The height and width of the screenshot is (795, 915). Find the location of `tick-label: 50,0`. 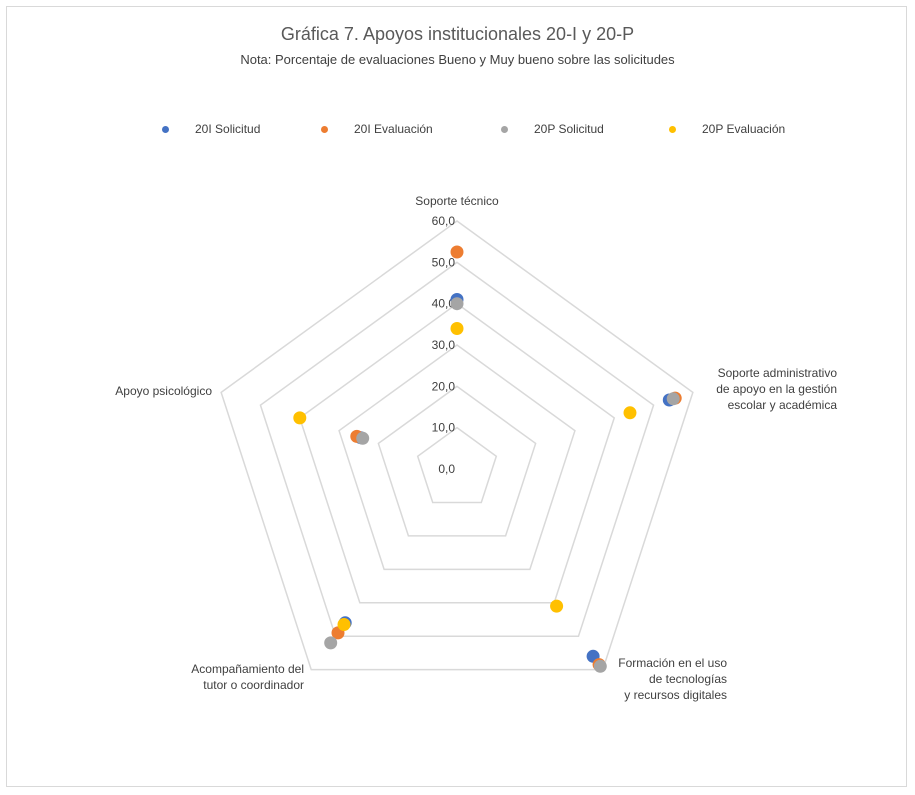

tick-label: 50,0 is located at coordinates (444, 262).